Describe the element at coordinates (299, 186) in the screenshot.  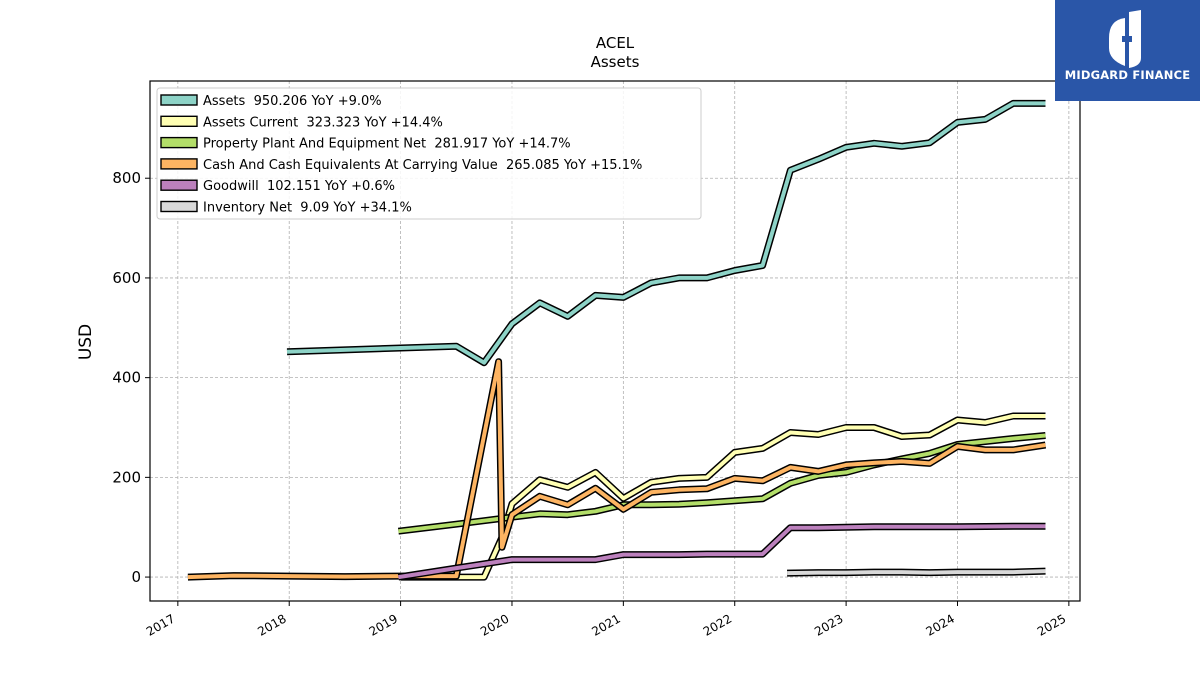
I see `legend-label: Goodwill 102.151 YoY +0.6%` at that location.